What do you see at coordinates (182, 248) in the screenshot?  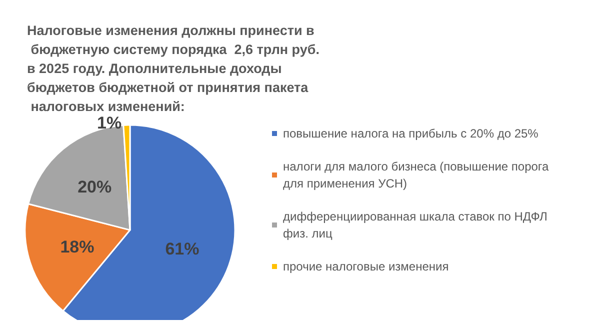 I see `data-label: 61%` at bounding box center [182, 248].